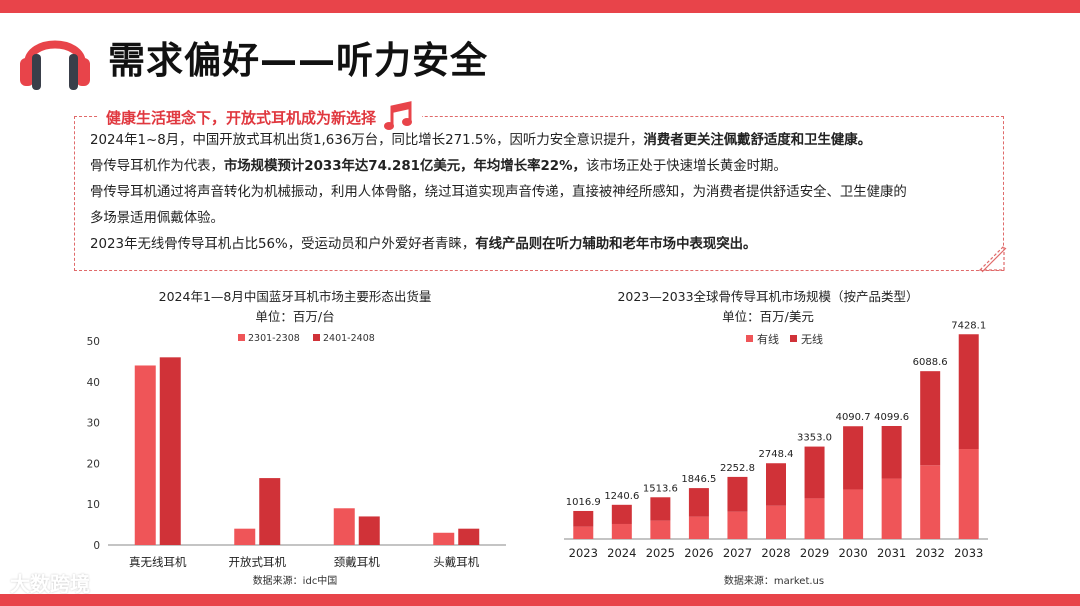  Describe the element at coordinates (298, 60) in the screenshot. I see `page-title: 需求偏好——听力安全` at that location.